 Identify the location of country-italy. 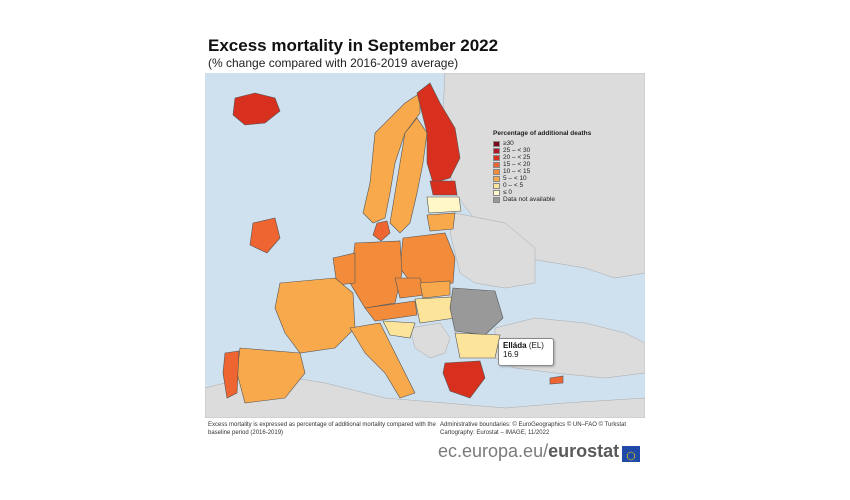
(382, 360).